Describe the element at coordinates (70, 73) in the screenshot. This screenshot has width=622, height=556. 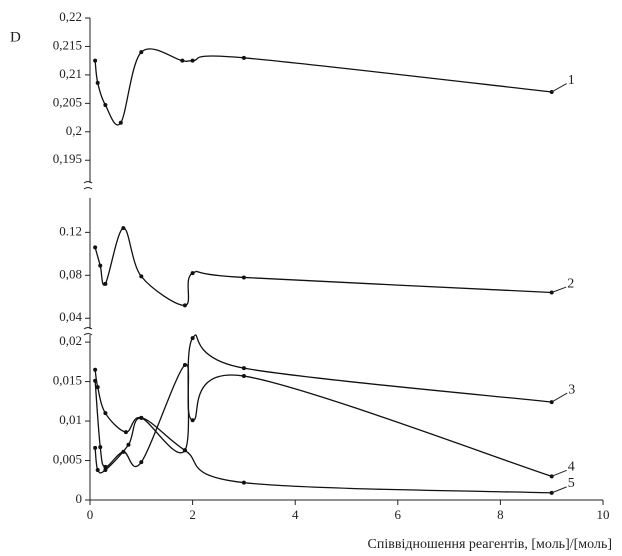
I see `y-tick-label: 0,21` at that location.